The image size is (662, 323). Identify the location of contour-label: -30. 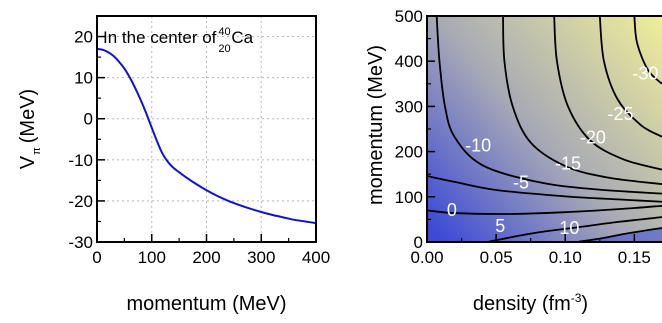
(645, 73).